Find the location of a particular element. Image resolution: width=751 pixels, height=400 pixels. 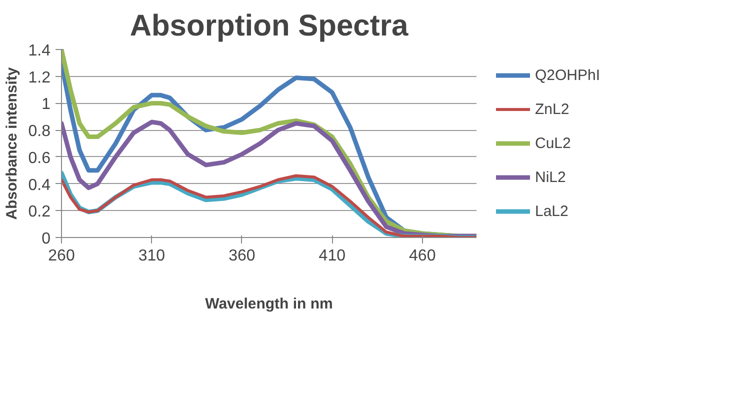

legend-label: Q2OHPhI is located at coordinates (567, 75).